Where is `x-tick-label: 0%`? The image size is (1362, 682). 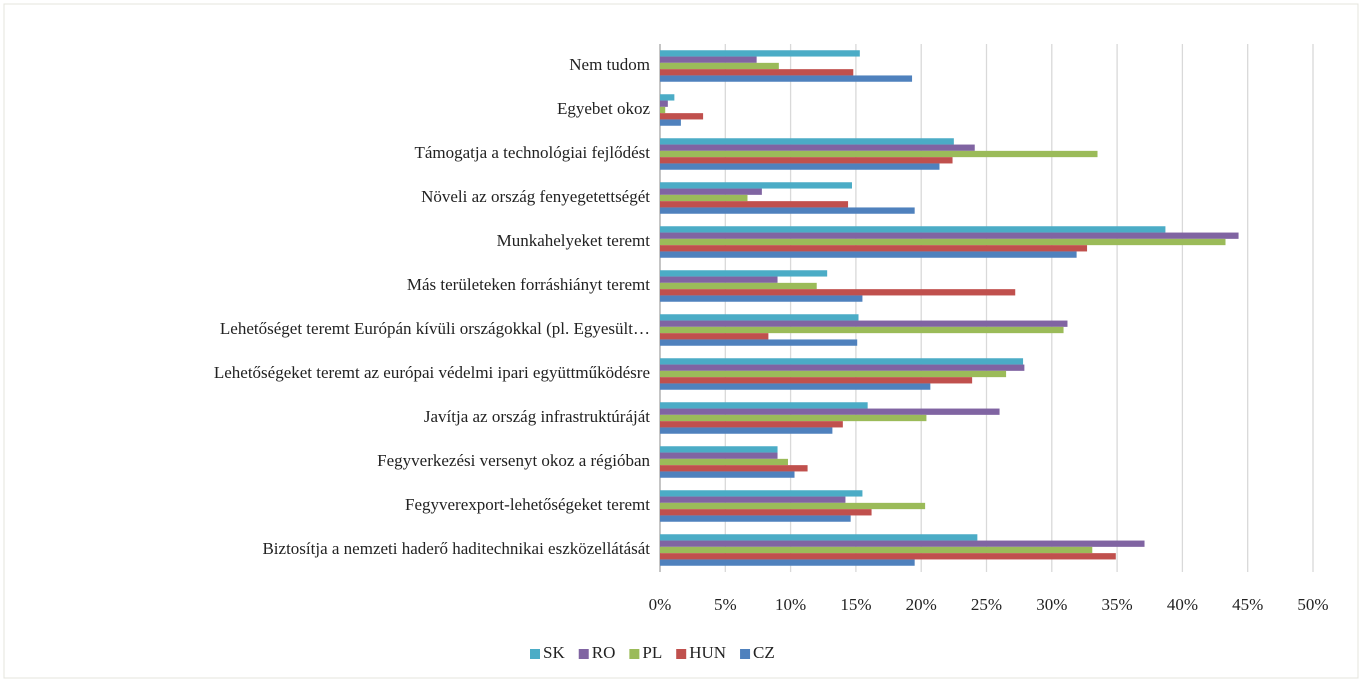
x-tick-label: 0% is located at coordinates (660, 604).